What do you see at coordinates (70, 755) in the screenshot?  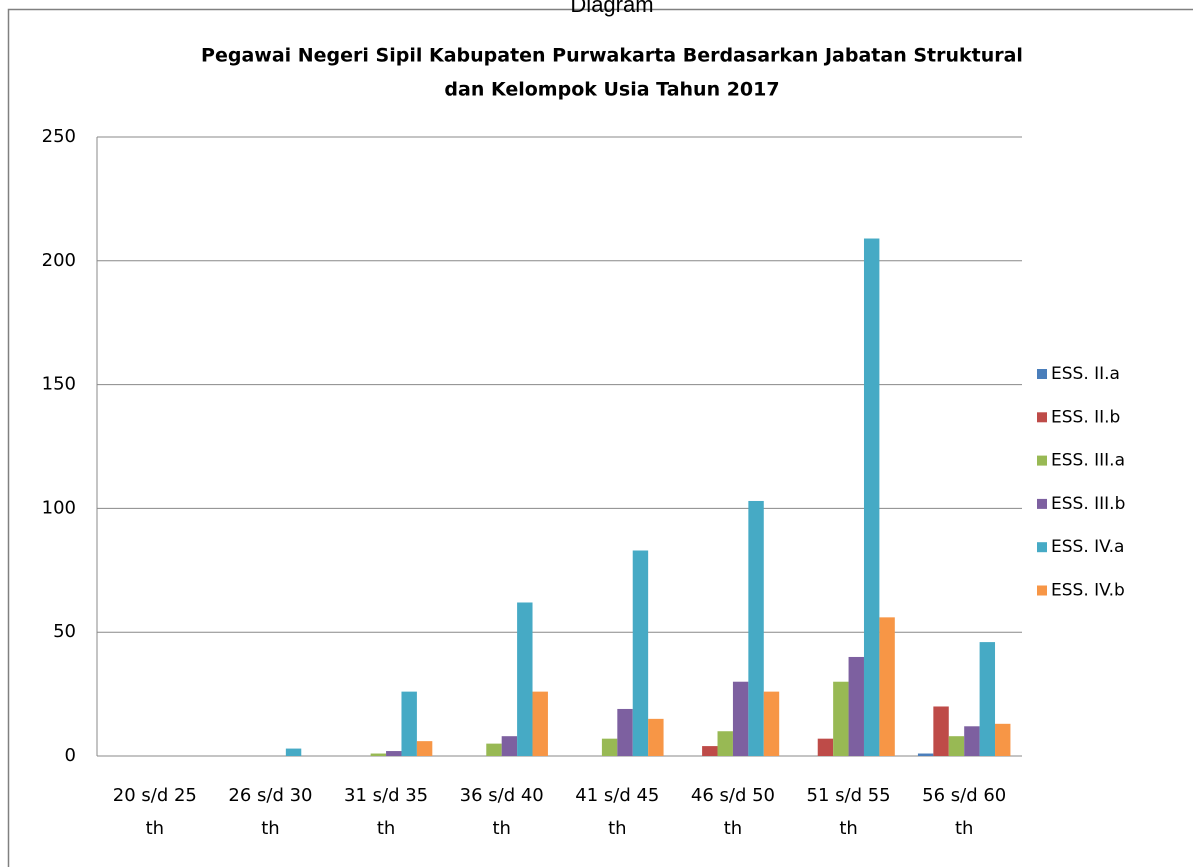 I see `y-tick-label: 0` at bounding box center [70, 755].